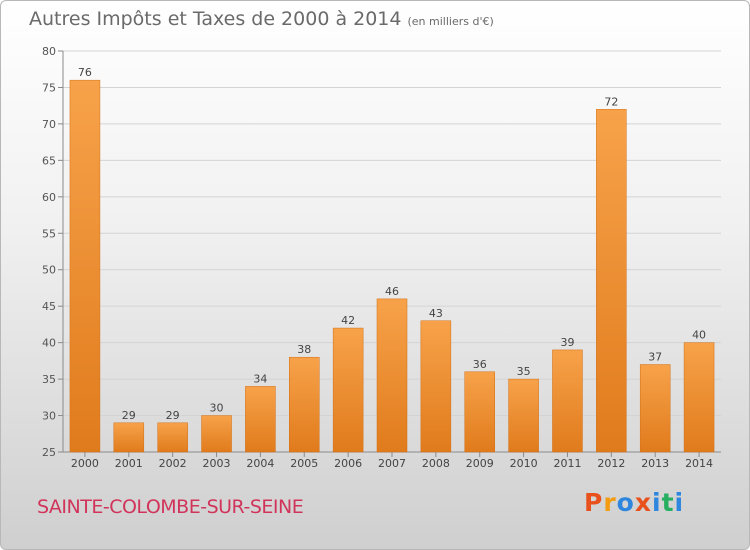 The image size is (750, 550). I want to click on bar-2004, so click(260, 419).